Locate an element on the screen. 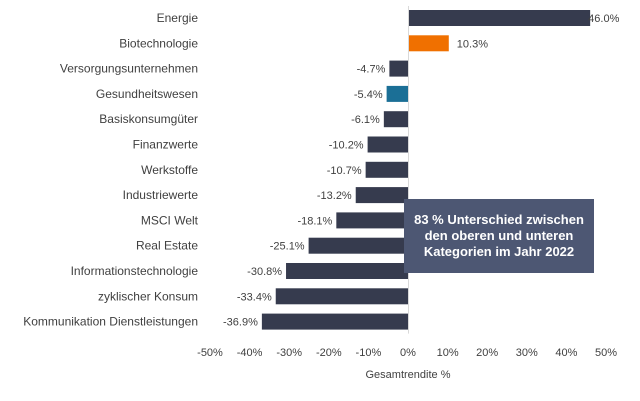 The width and height of the screenshot is (640, 401). x-axis-title: Gesamtrendite % is located at coordinates (408, 375).